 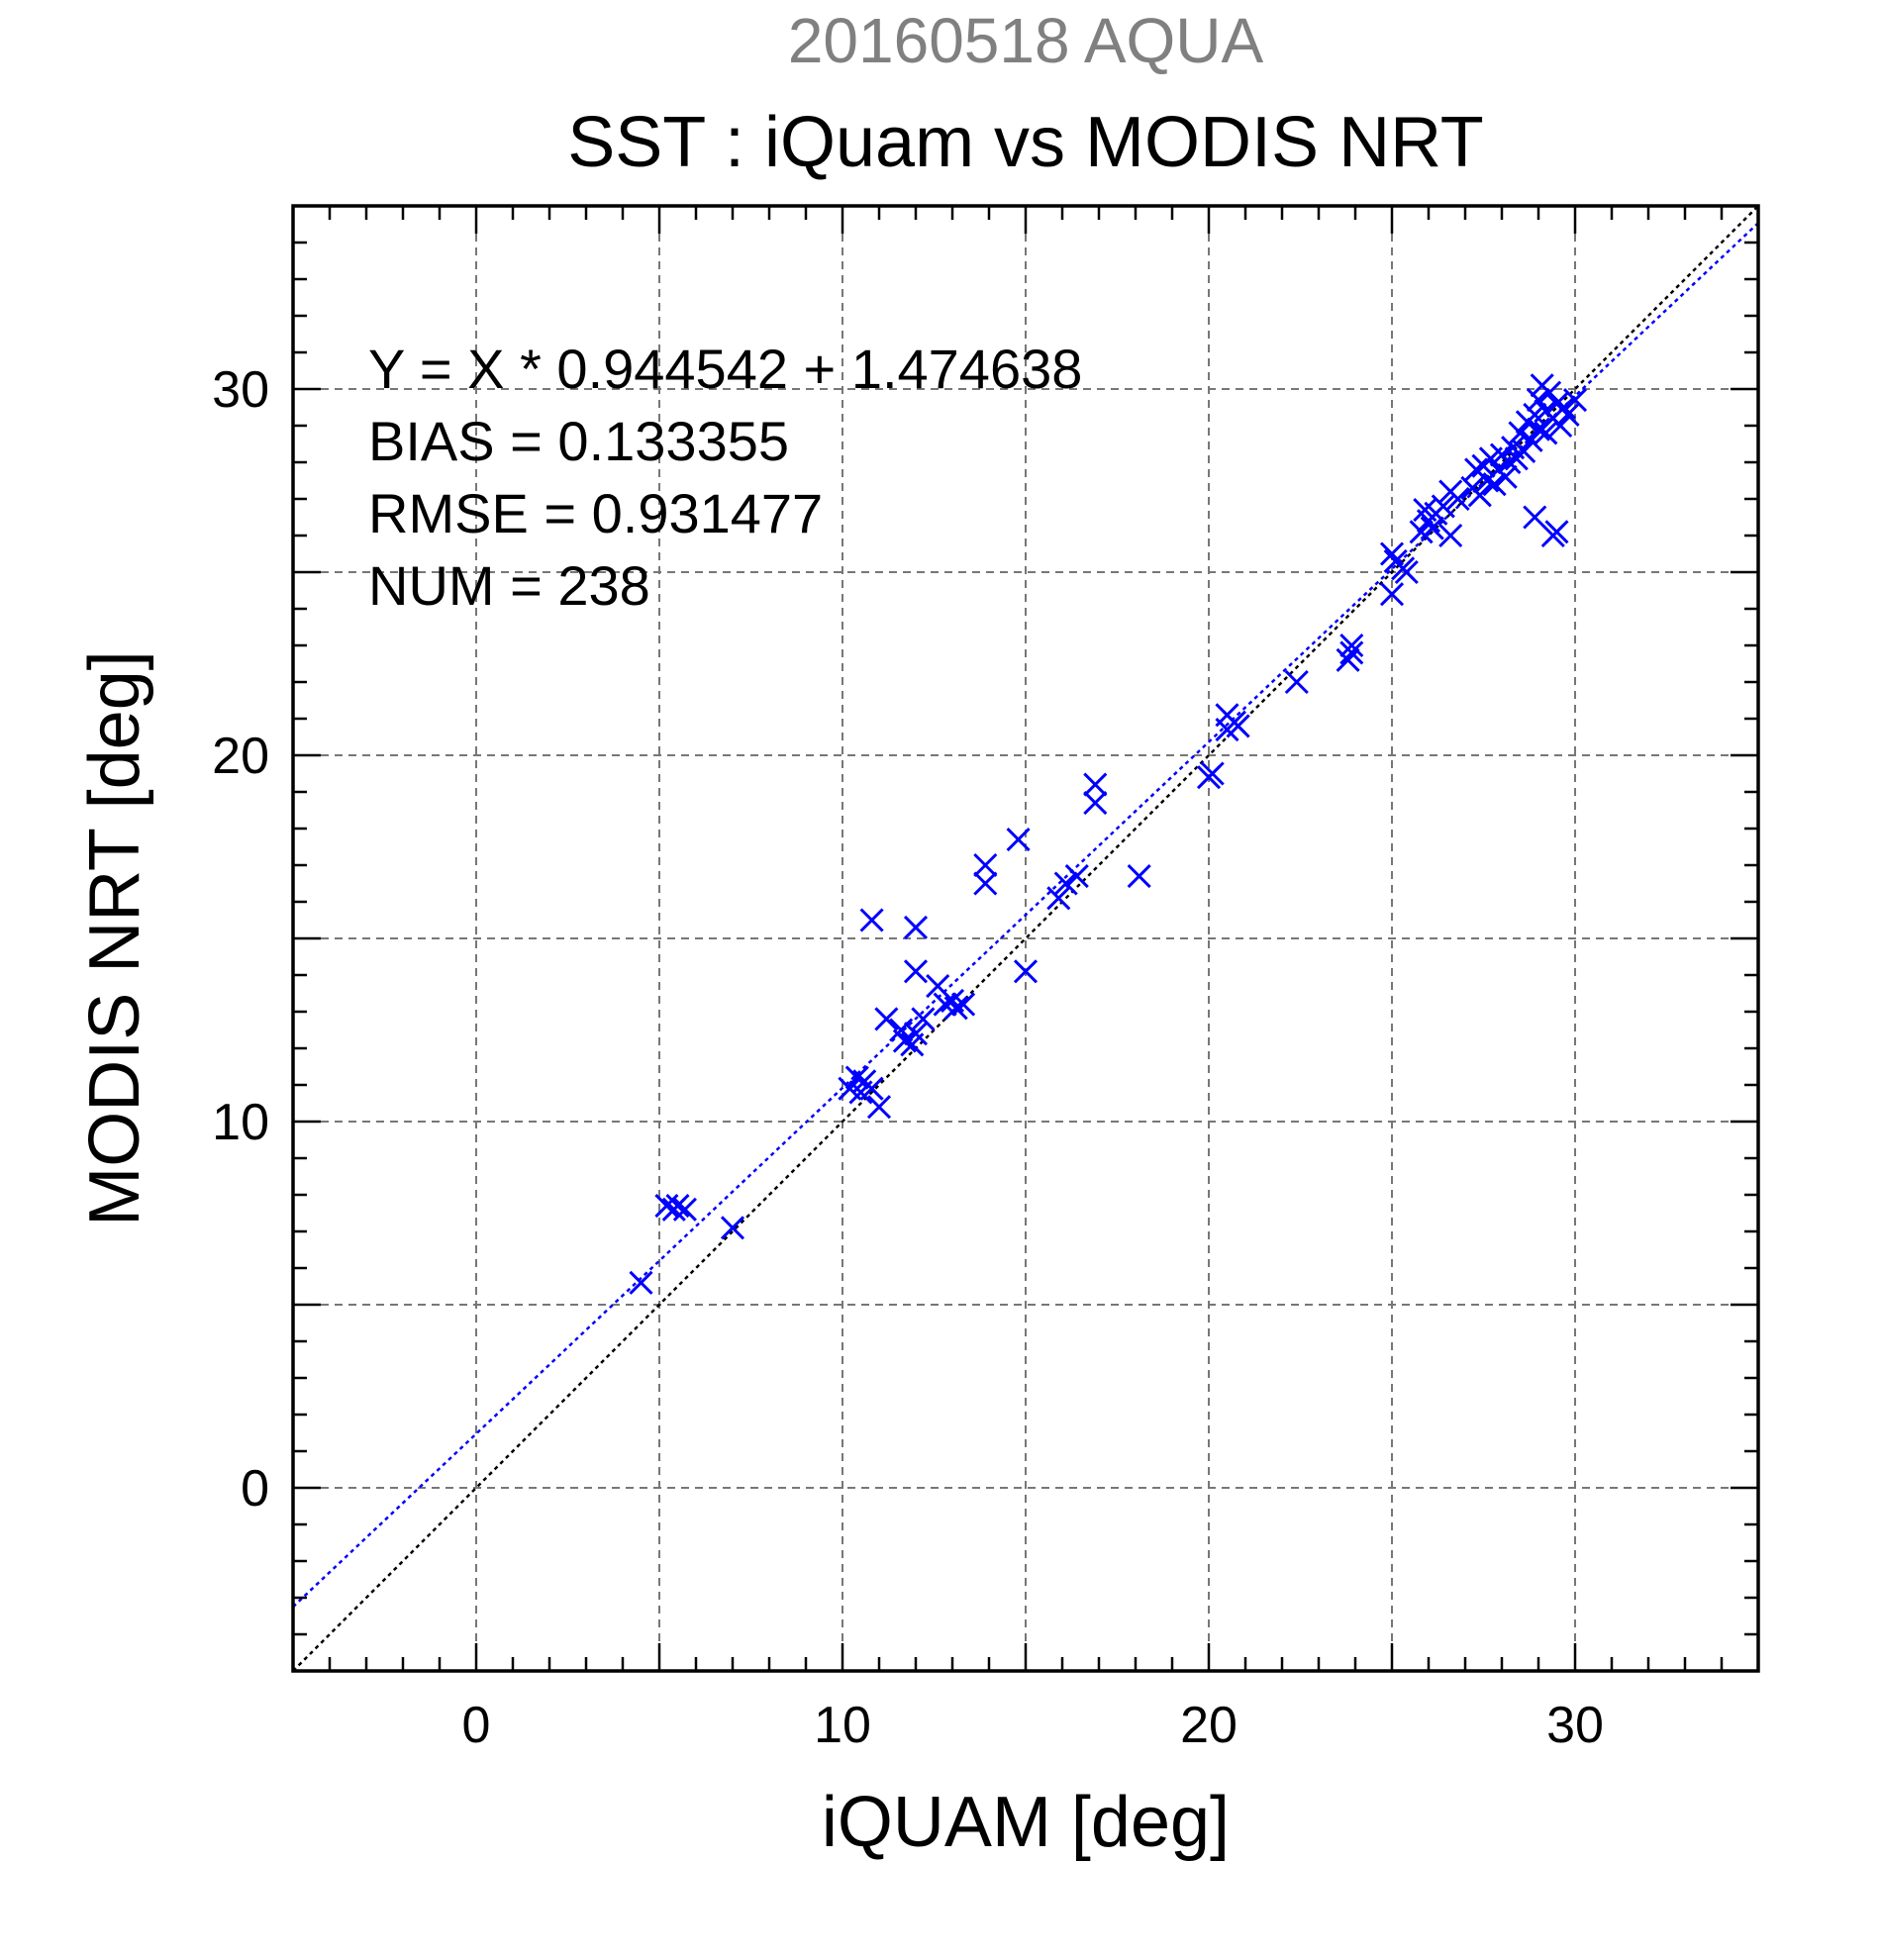 What do you see at coordinates (842, 1725) in the screenshot?
I see `x-tick-label: 10` at bounding box center [842, 1725].